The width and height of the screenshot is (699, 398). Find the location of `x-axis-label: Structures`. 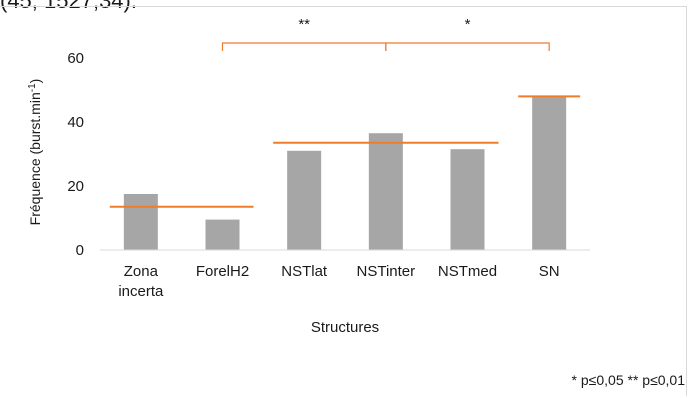

x-axis-label: Structures is located at coordinates (345, 327).